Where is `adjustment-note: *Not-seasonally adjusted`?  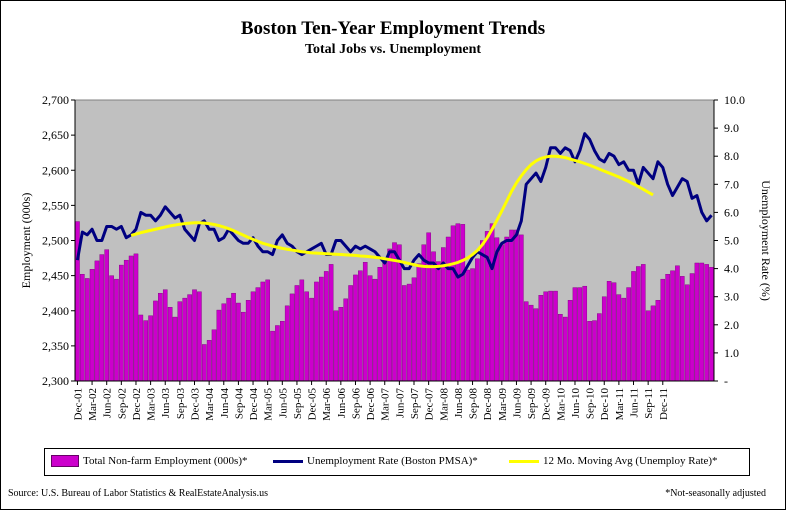
adjustment-note: *Not-seasonally adjusted is located at coordinates (715, 493).